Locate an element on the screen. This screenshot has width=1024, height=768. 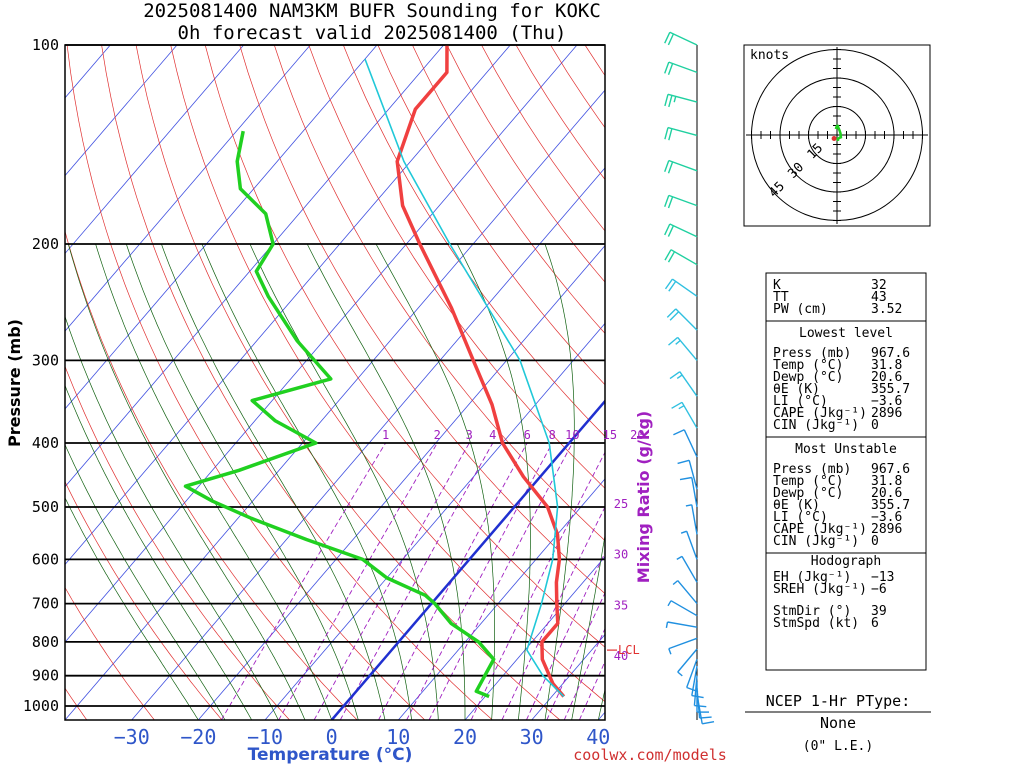
credit-text: coolwx.com/models is located at coordinates (650, 755).